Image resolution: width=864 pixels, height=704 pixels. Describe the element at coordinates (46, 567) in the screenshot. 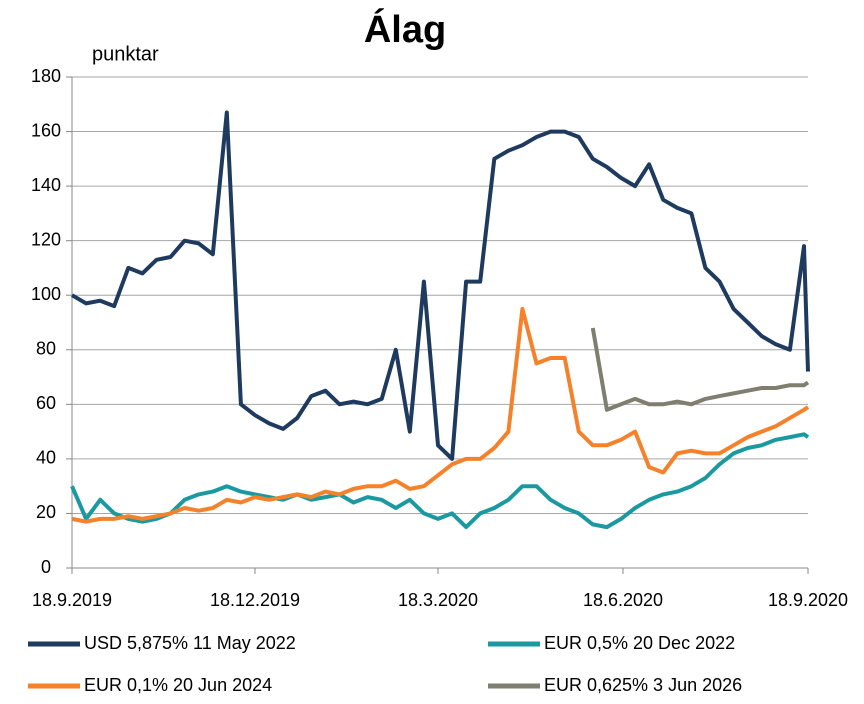

I see `y-tick-label: 0` at that location.